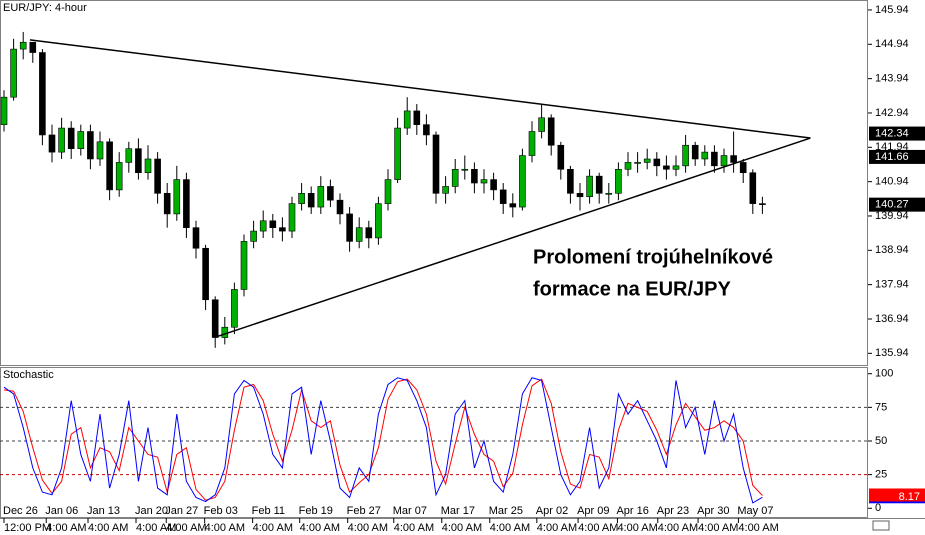 The image size is (925, 535). What do you see at coordinates (892, 133) in the screenshot?
I see `price-label: 142.34` at bounding box center [892, 133].